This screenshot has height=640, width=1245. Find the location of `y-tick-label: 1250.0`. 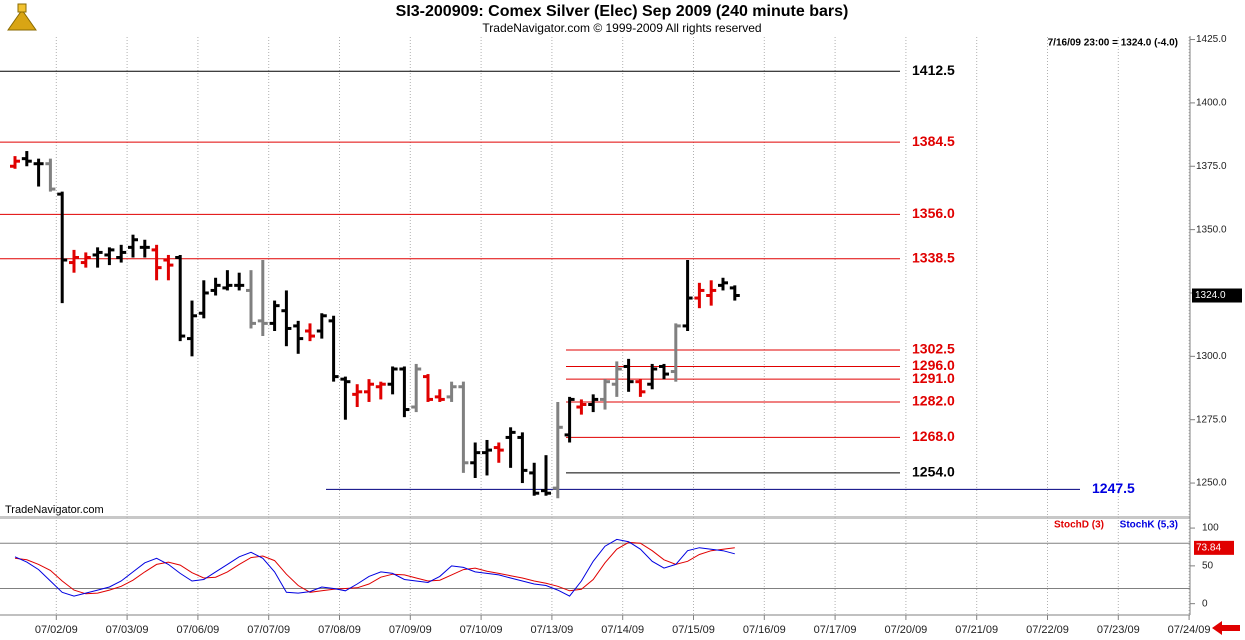

y-tick-label: 1250.0 is located at coordinates (1211, 483).